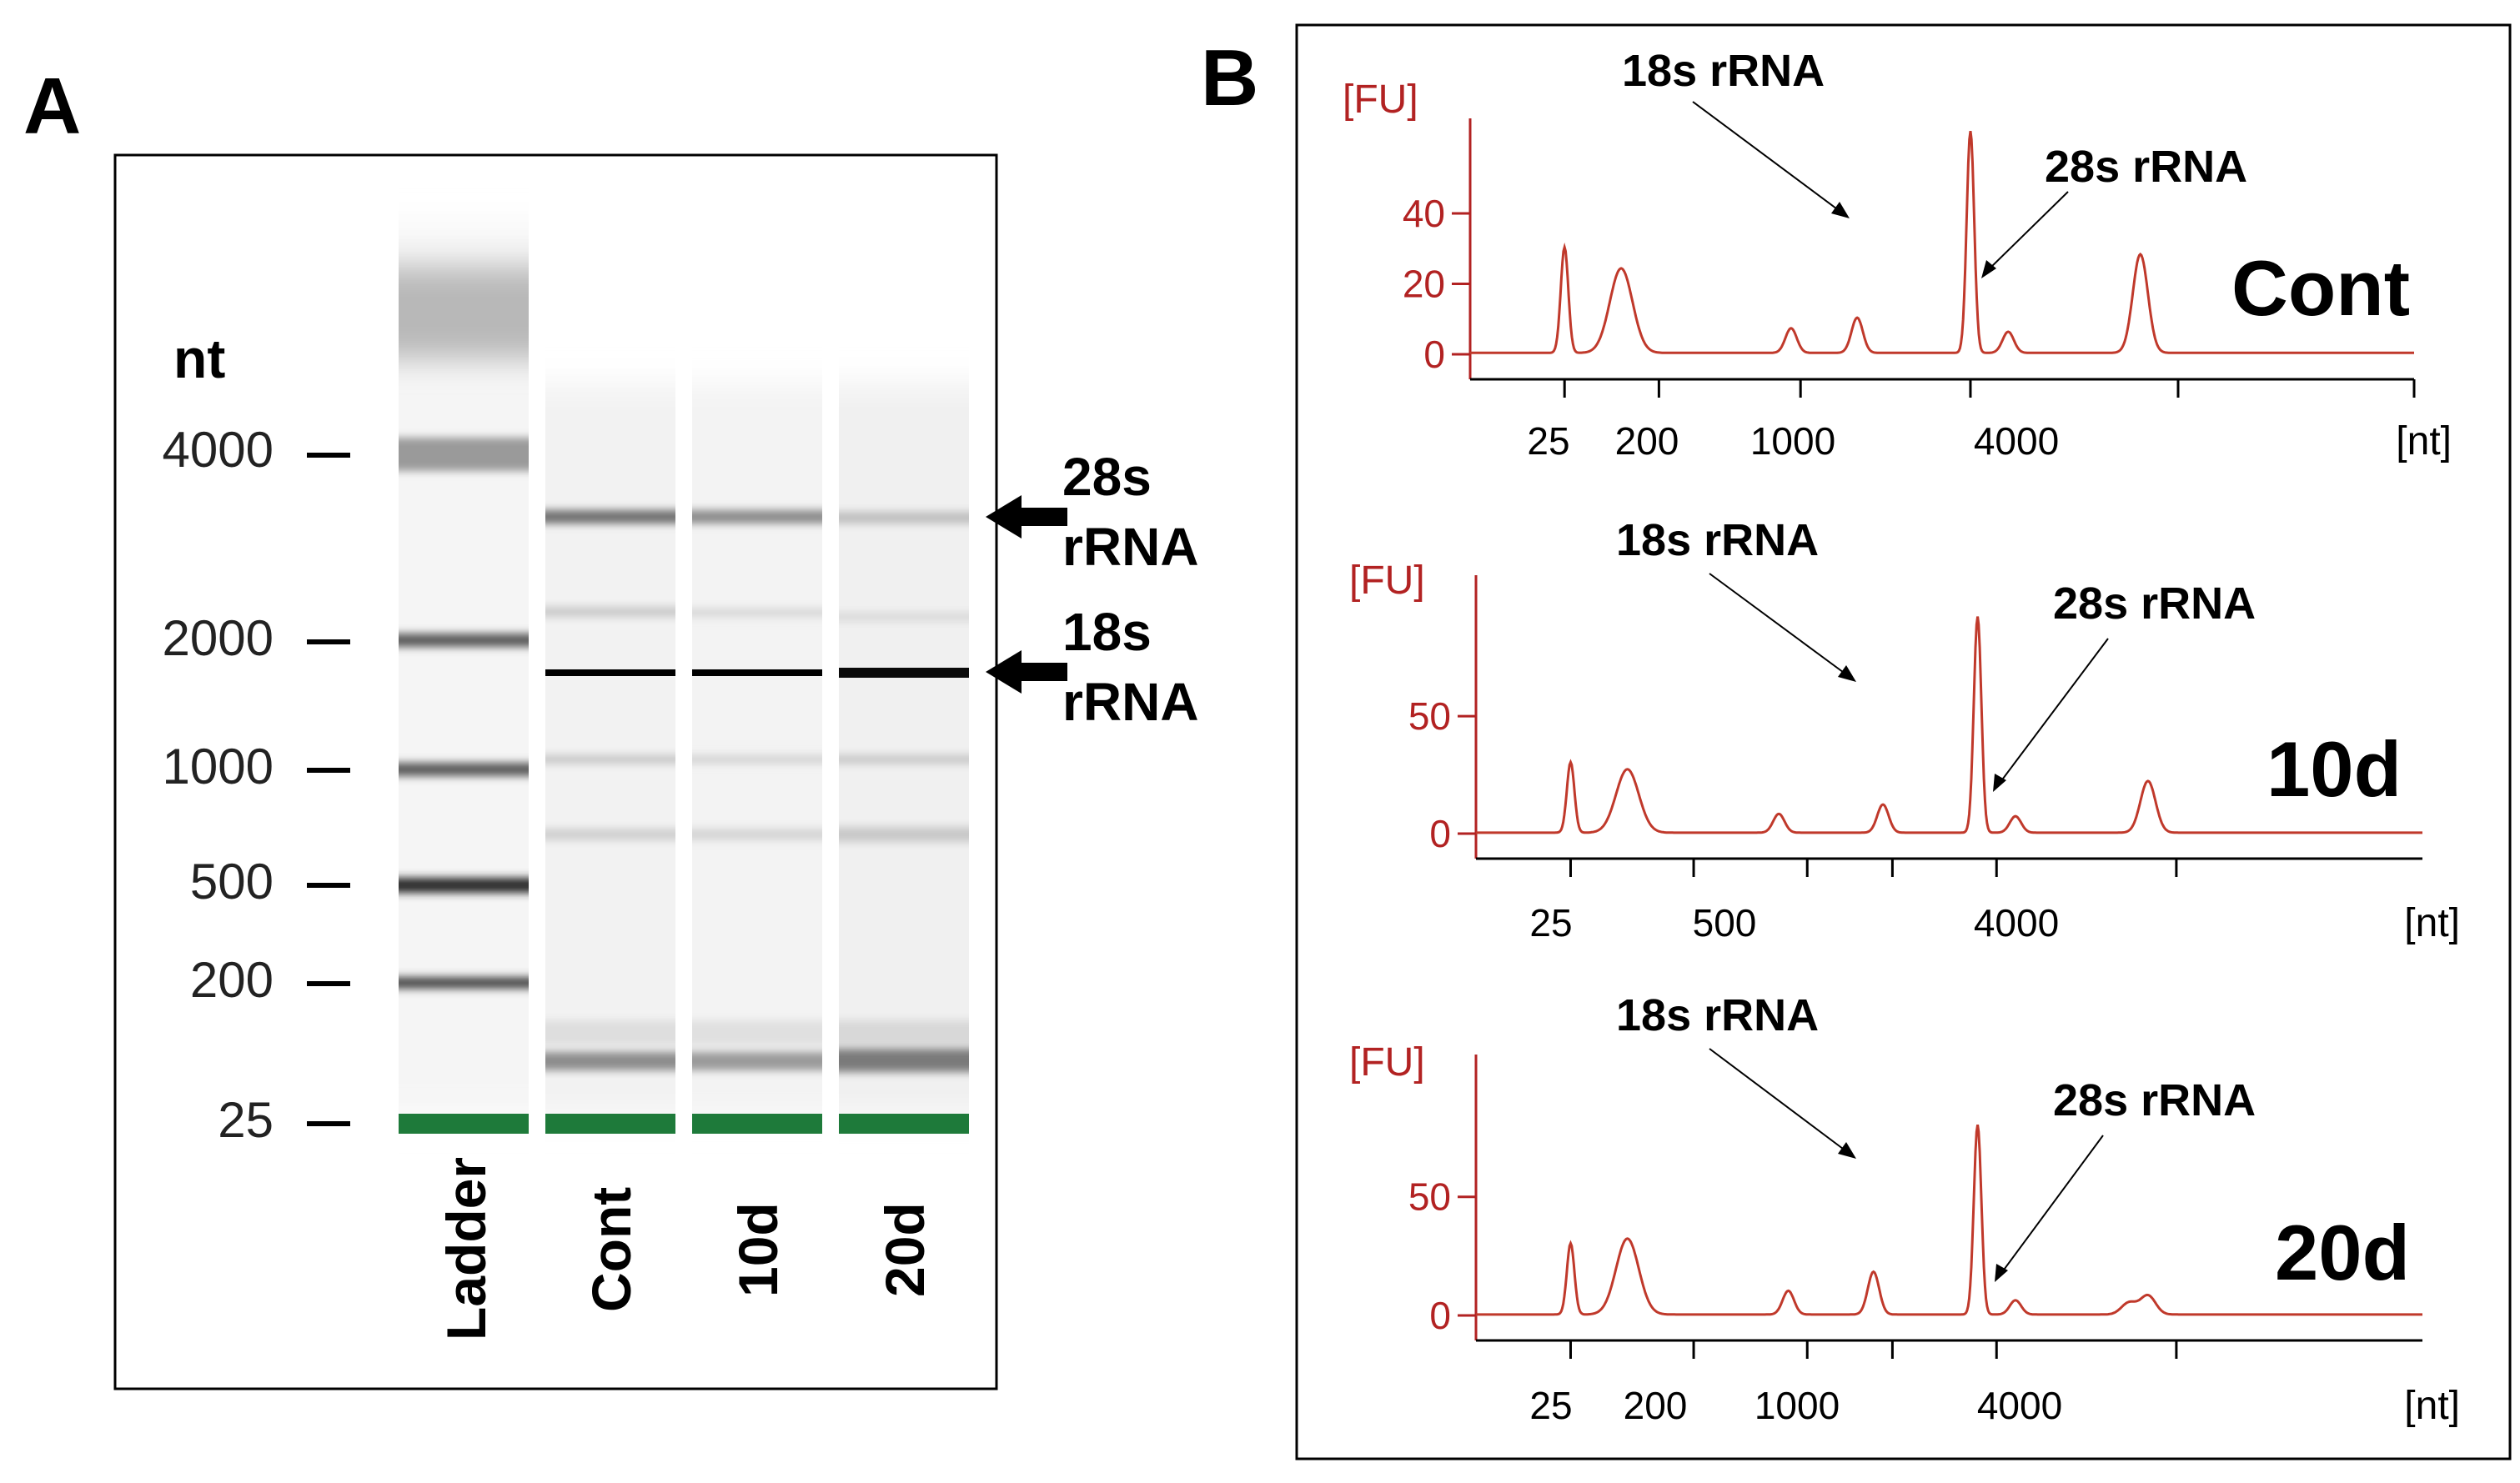  What do you see at coordinates (328, 789) in the screenshot?
I see `ladder-ticks` at bounding box center [328, 789].